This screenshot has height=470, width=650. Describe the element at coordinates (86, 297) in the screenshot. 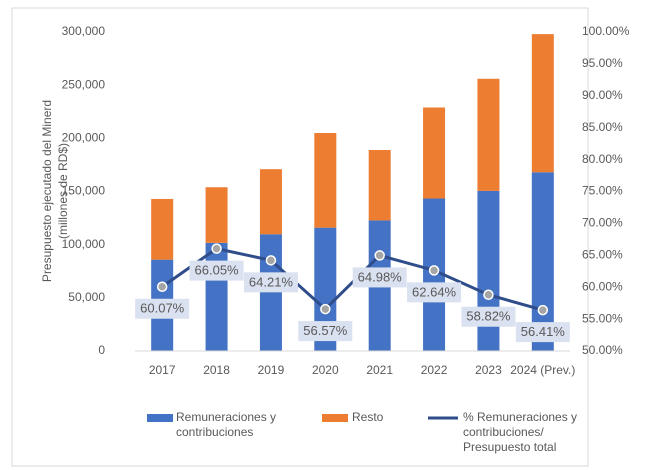

I see `y-tick-label: 50,000` at that location.